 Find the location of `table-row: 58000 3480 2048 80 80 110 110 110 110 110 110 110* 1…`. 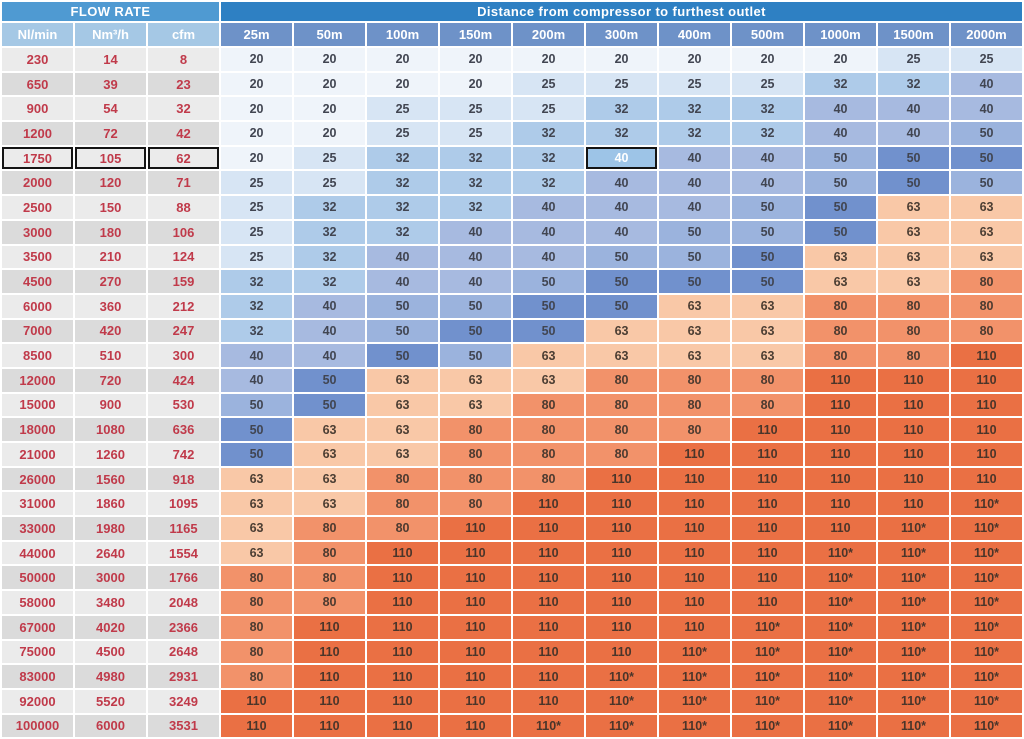

table-row: 58000 3480 2048 80 80 110 110 110 110 110 110 110* 1… is located at coordinates (512, 602).